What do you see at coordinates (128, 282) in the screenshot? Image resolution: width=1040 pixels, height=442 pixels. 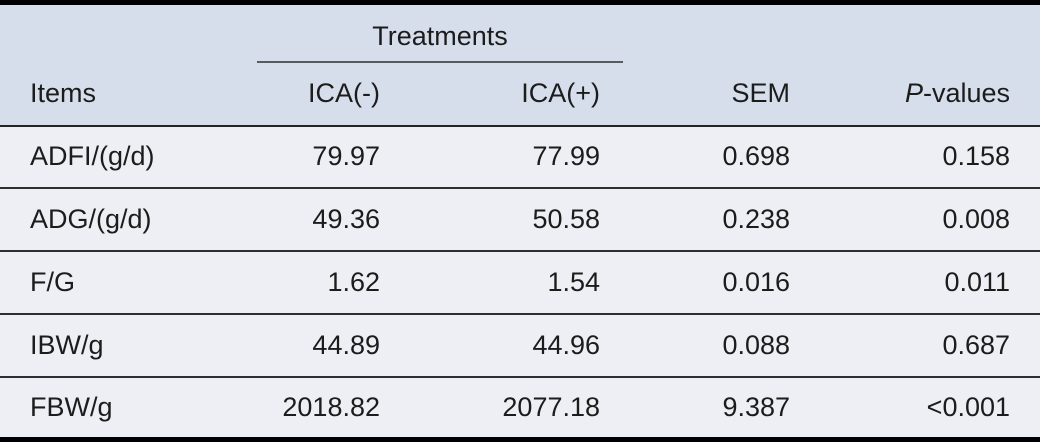 I see `row-label: F/G` at bounding box center [128, 282].